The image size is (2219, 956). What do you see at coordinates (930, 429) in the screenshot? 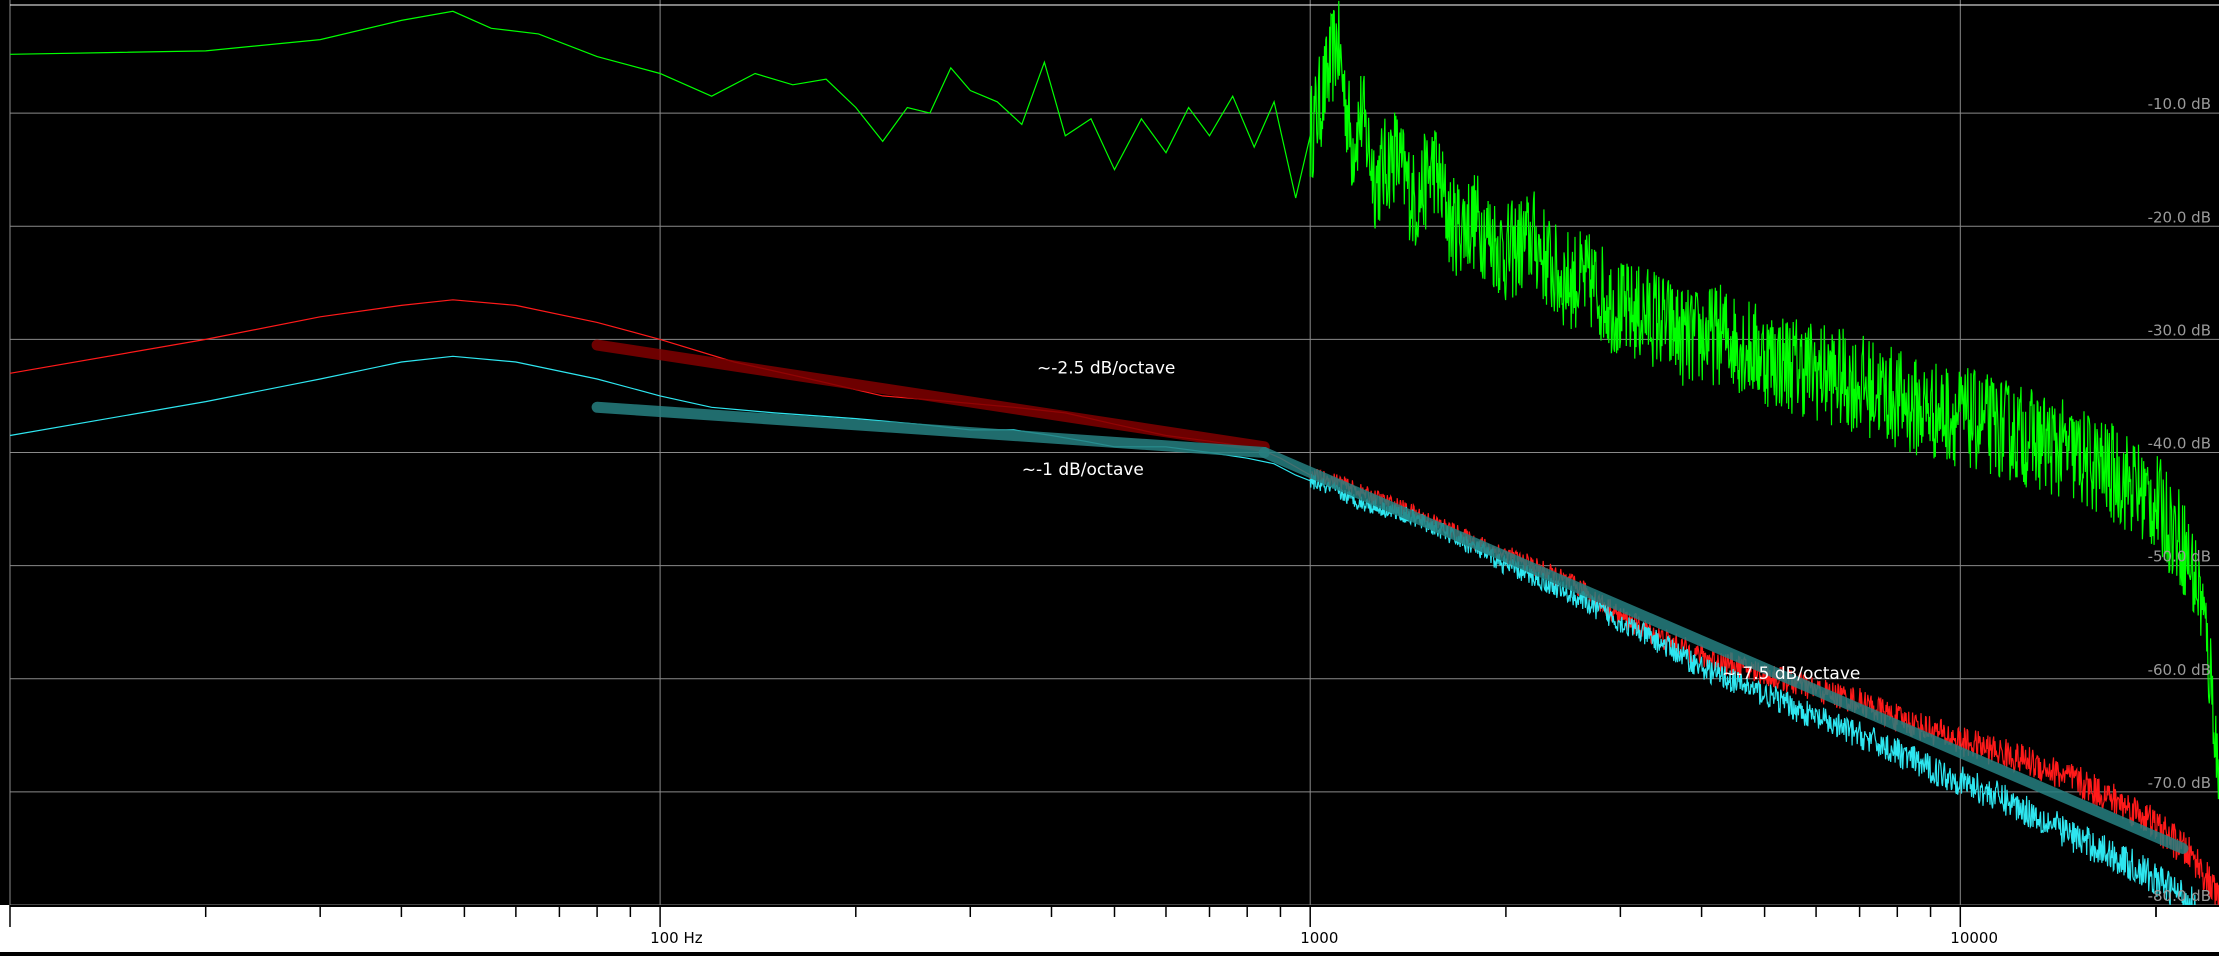
I see `fit-line-cyan_fit_low` at bounding box center [930, 429].